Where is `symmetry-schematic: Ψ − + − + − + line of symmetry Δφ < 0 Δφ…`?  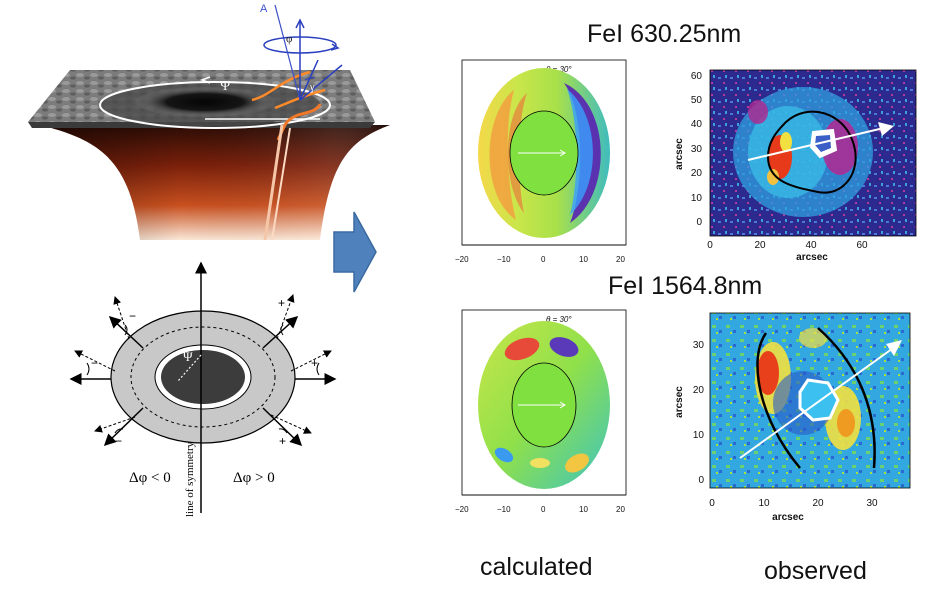 symmetry-schematic: Ψ − + − + − + line of symmetry Δφ < 0 Δφ… is located at coordinates (203, 389).